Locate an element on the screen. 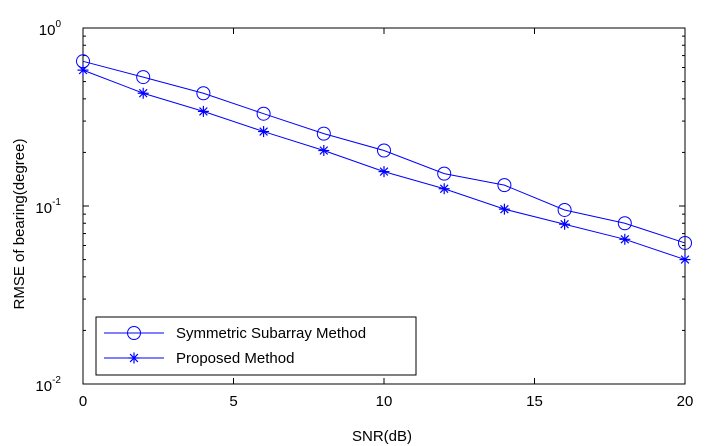 The width and height of the screenshot is (706, 446). legend-box is located at coordinates (256, 346).